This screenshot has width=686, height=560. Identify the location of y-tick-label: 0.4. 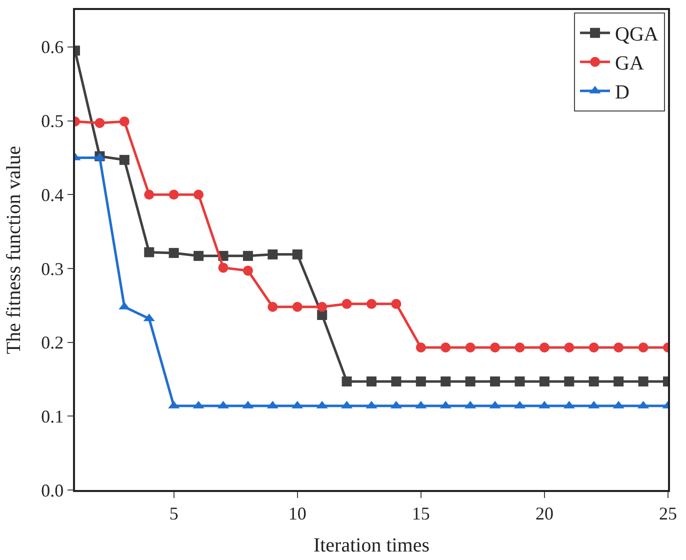
(52, 194).